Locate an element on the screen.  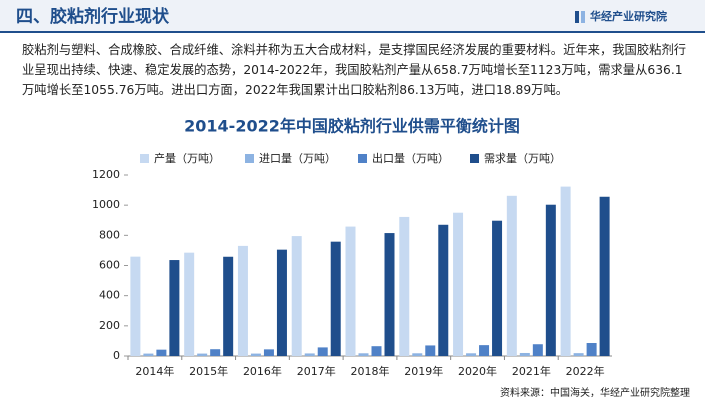
x-tick-label: 2015年 is located at coordinates (208, 371).